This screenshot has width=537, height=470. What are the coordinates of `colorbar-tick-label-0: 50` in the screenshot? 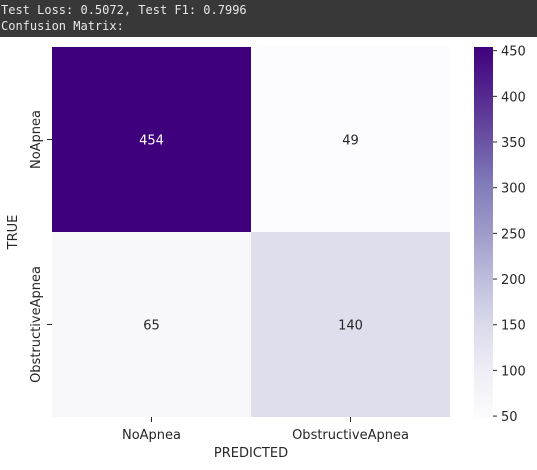 It's located at (509, 417).